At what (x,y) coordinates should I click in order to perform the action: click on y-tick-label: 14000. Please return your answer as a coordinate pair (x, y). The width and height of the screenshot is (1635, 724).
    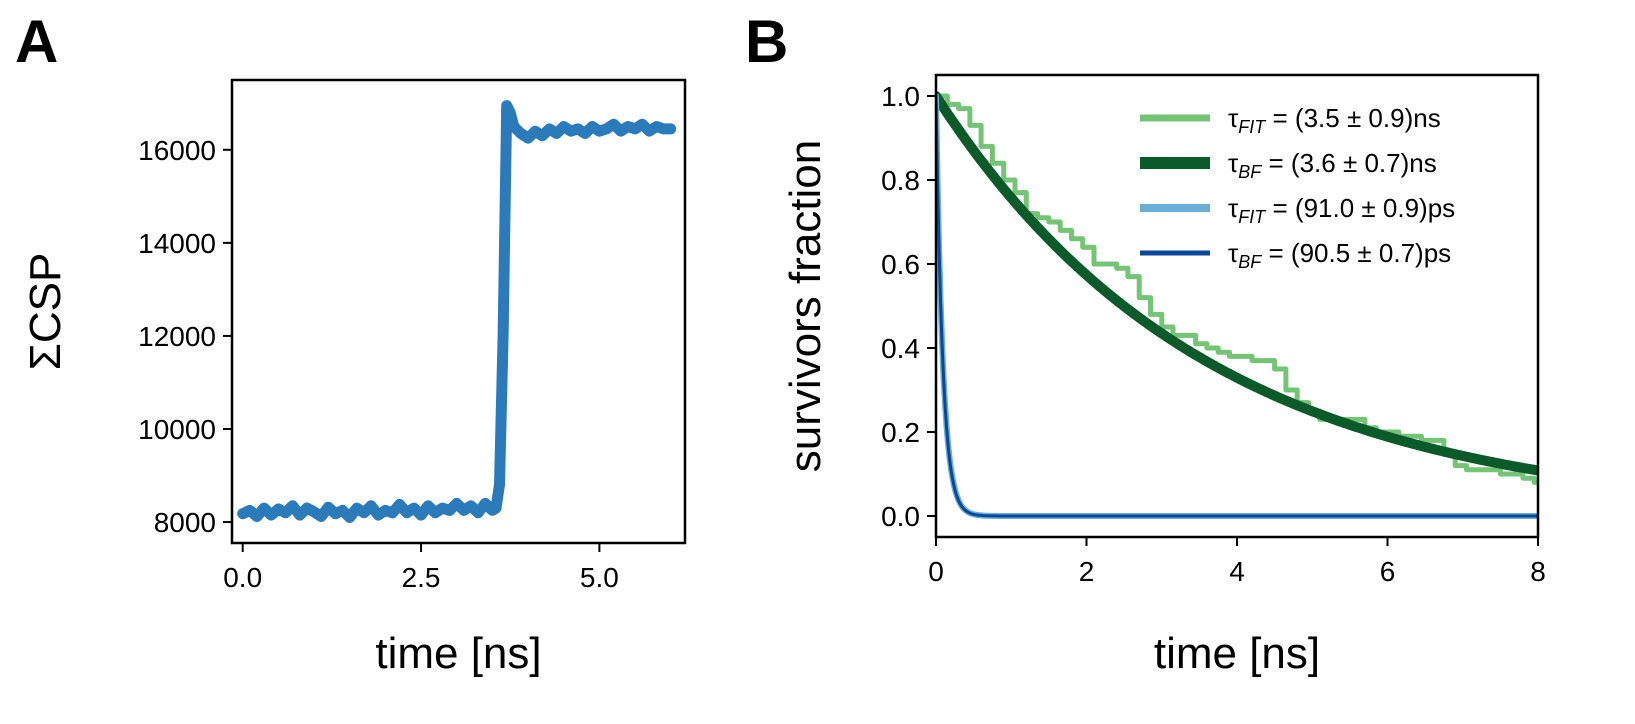
    Looking at the image, I should click on (177, 243).